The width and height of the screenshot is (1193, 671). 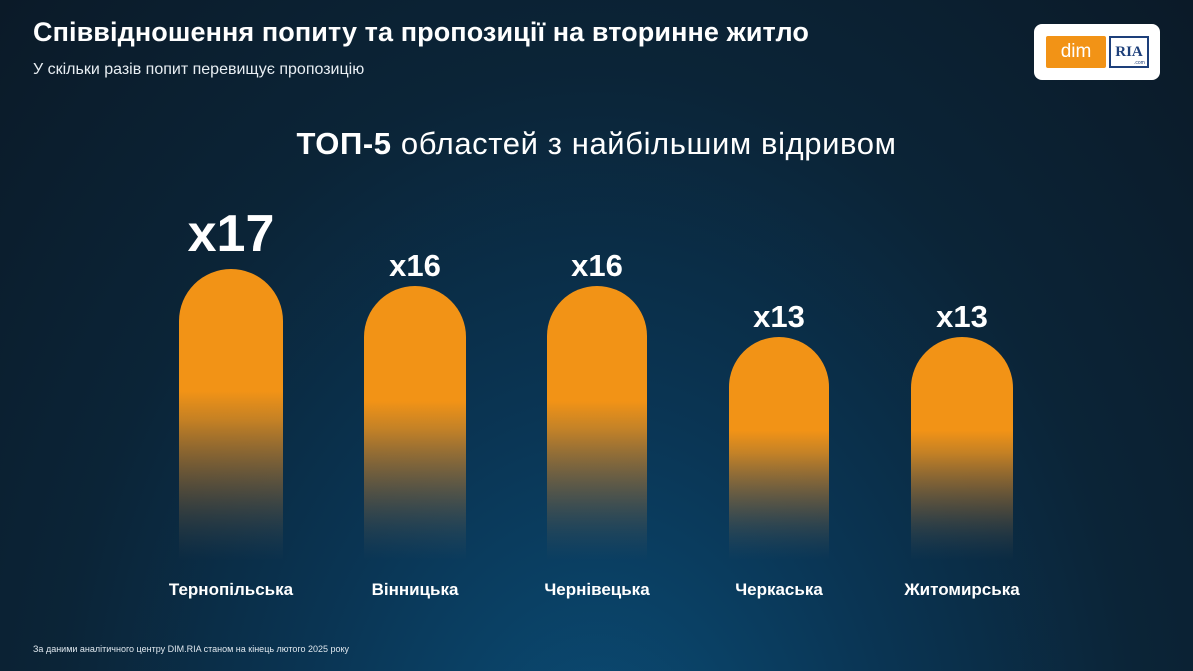 I want to click on chart-heading-rest: областей з найбільшим відривом, so click(x=644, y=143).